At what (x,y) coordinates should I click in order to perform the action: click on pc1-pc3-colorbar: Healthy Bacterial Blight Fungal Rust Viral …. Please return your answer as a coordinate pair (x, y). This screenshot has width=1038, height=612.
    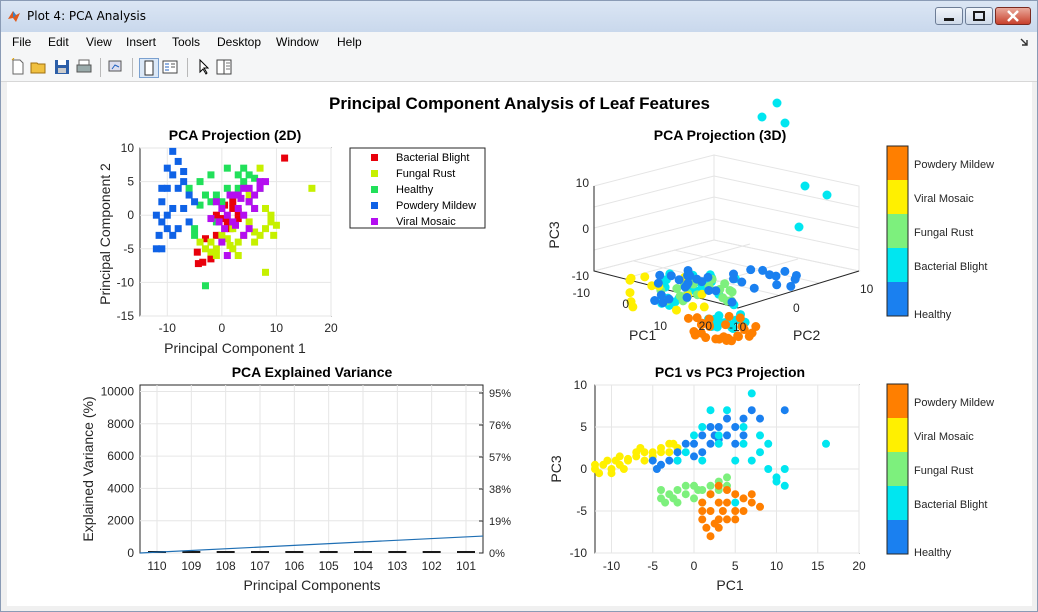
    Looking at the image, I should click on (940, 471).